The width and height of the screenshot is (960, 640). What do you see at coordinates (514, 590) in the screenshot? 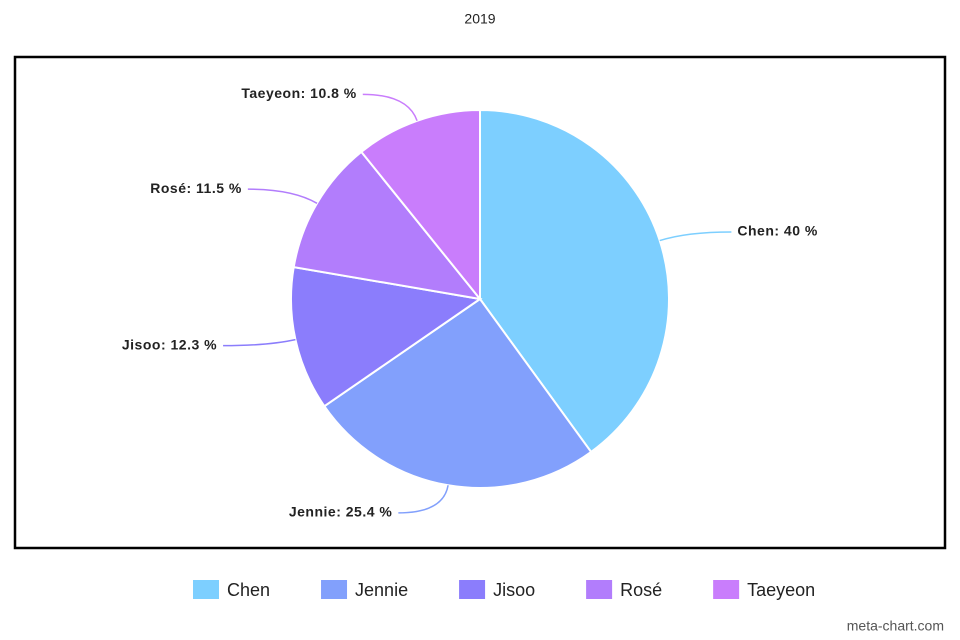
I see `legend-label: Jisoo` at bounding box center [514, 590].